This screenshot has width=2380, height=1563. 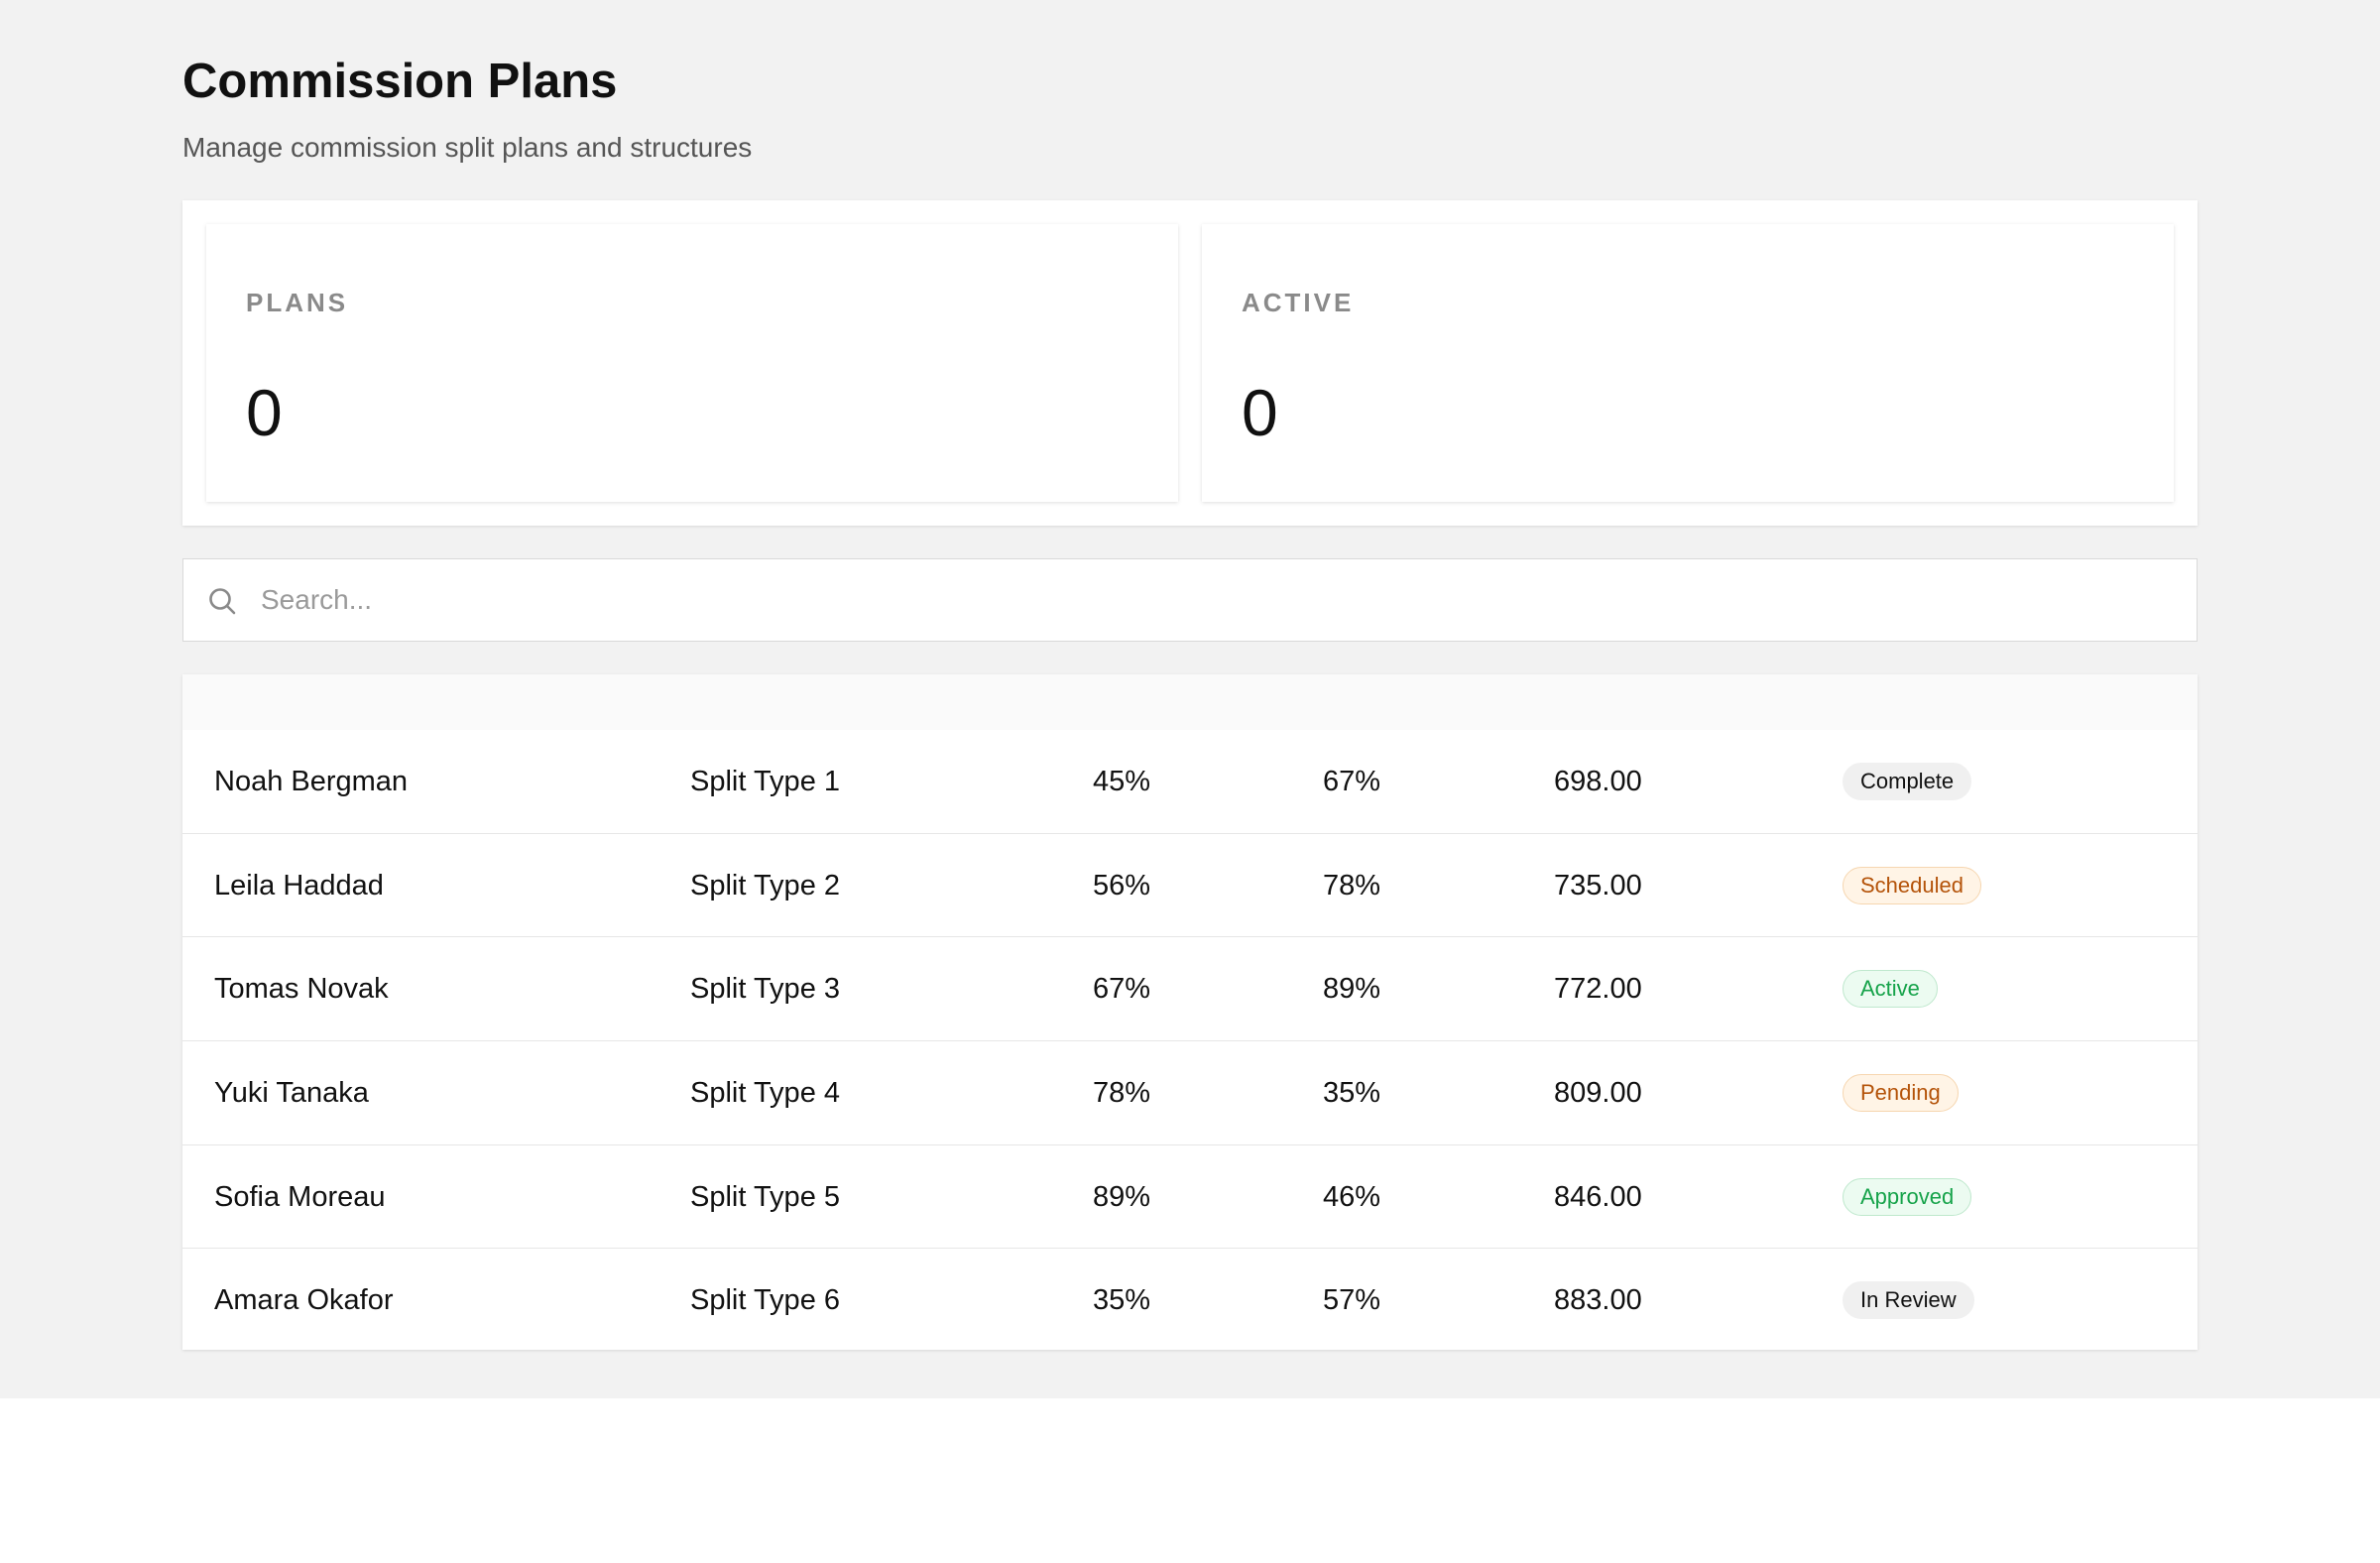 I want to click on status-badge: Complete, so click(x=1907, y=781).